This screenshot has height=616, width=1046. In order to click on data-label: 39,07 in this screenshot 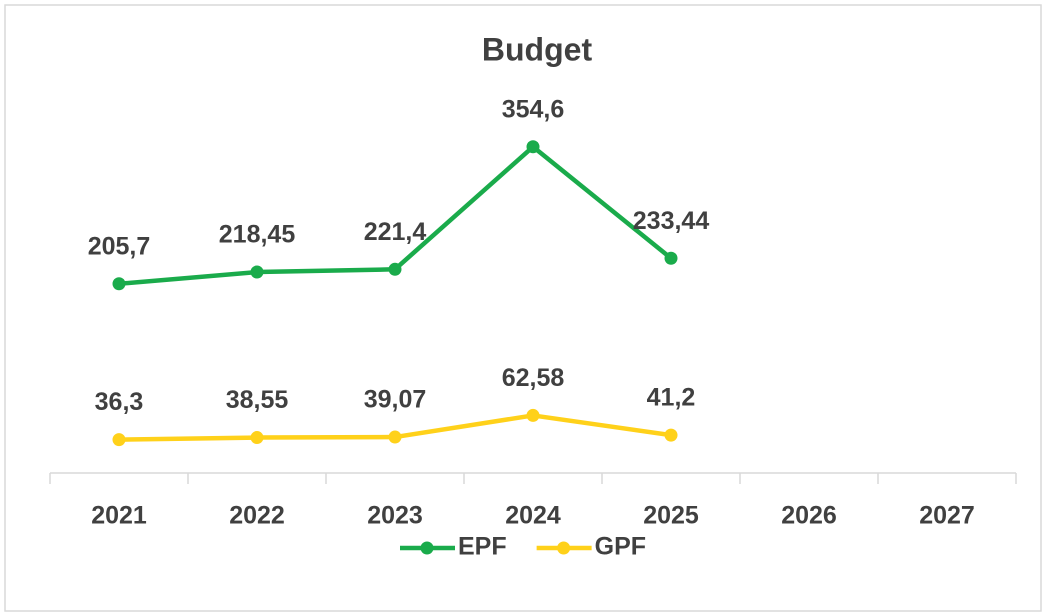, I will do `click(395, 400)`.